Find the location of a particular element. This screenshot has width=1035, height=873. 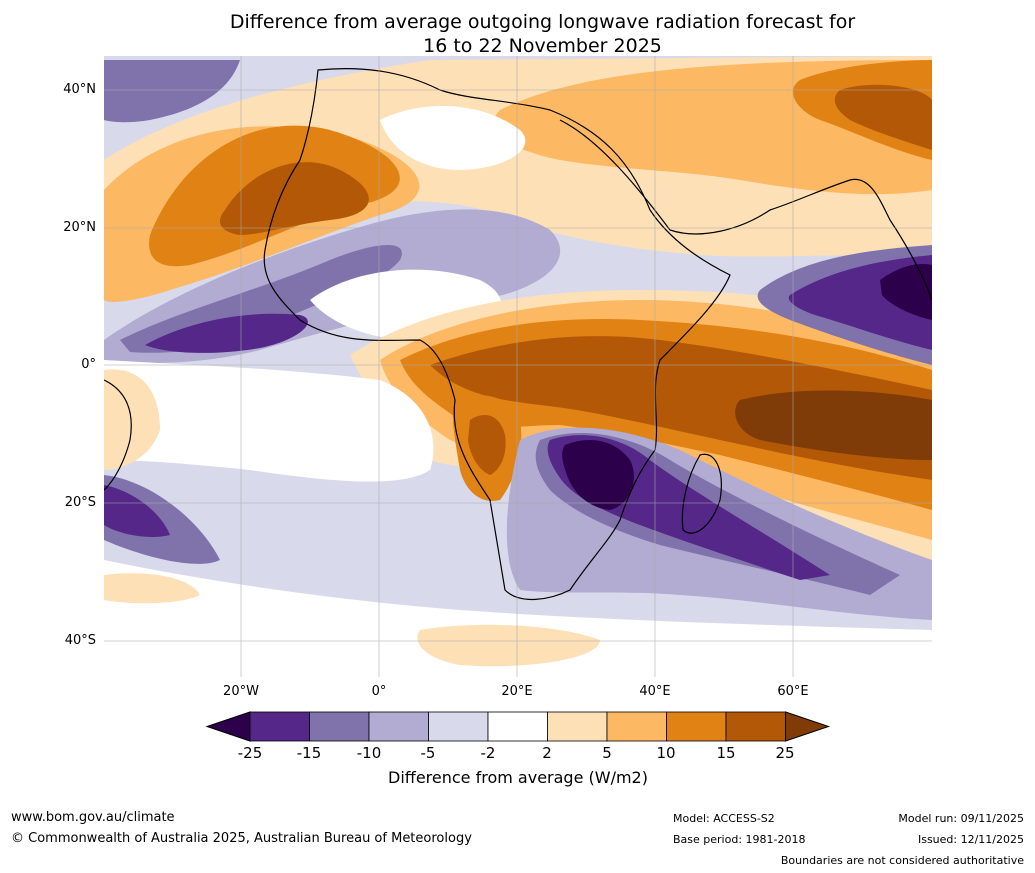

positive-anomaly-southern-ocean-west is located at coordinates (152, 588).